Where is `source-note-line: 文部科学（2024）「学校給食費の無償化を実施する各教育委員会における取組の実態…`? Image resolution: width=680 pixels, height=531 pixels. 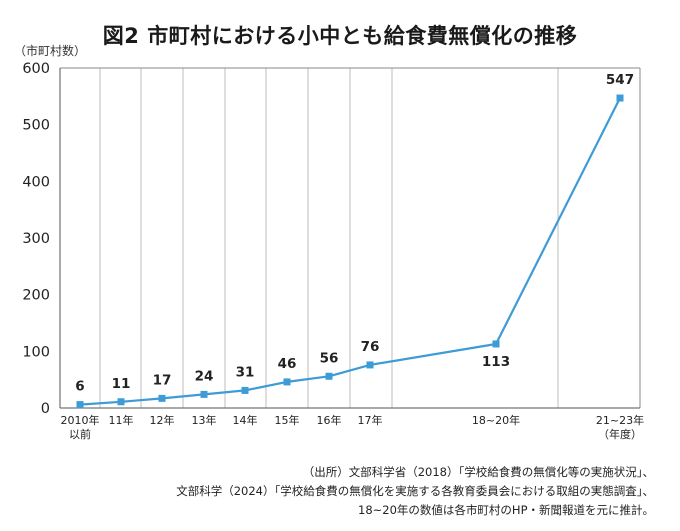 source-note-line: 文部科学（2024）「学校給食費の無償化を実施する各教育委員会における取組の実態… is located at coordinates (415, 491).